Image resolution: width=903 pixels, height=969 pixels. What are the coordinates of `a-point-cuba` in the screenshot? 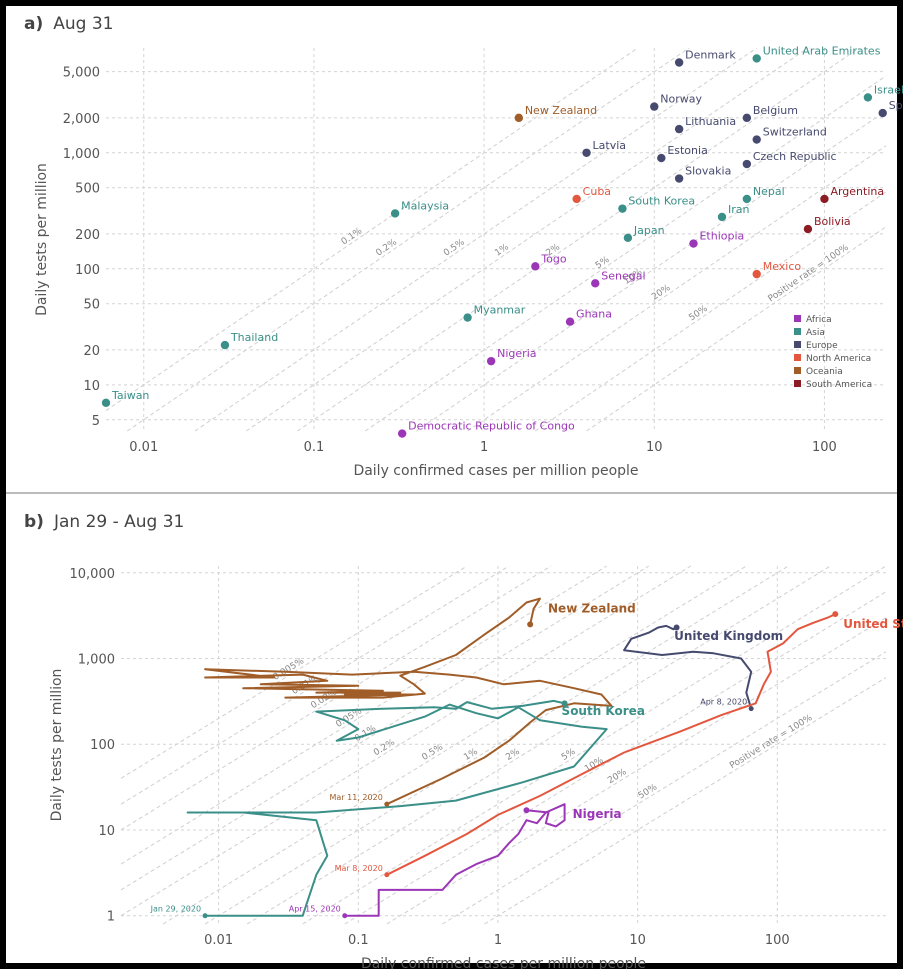 It's located at (576, 199).